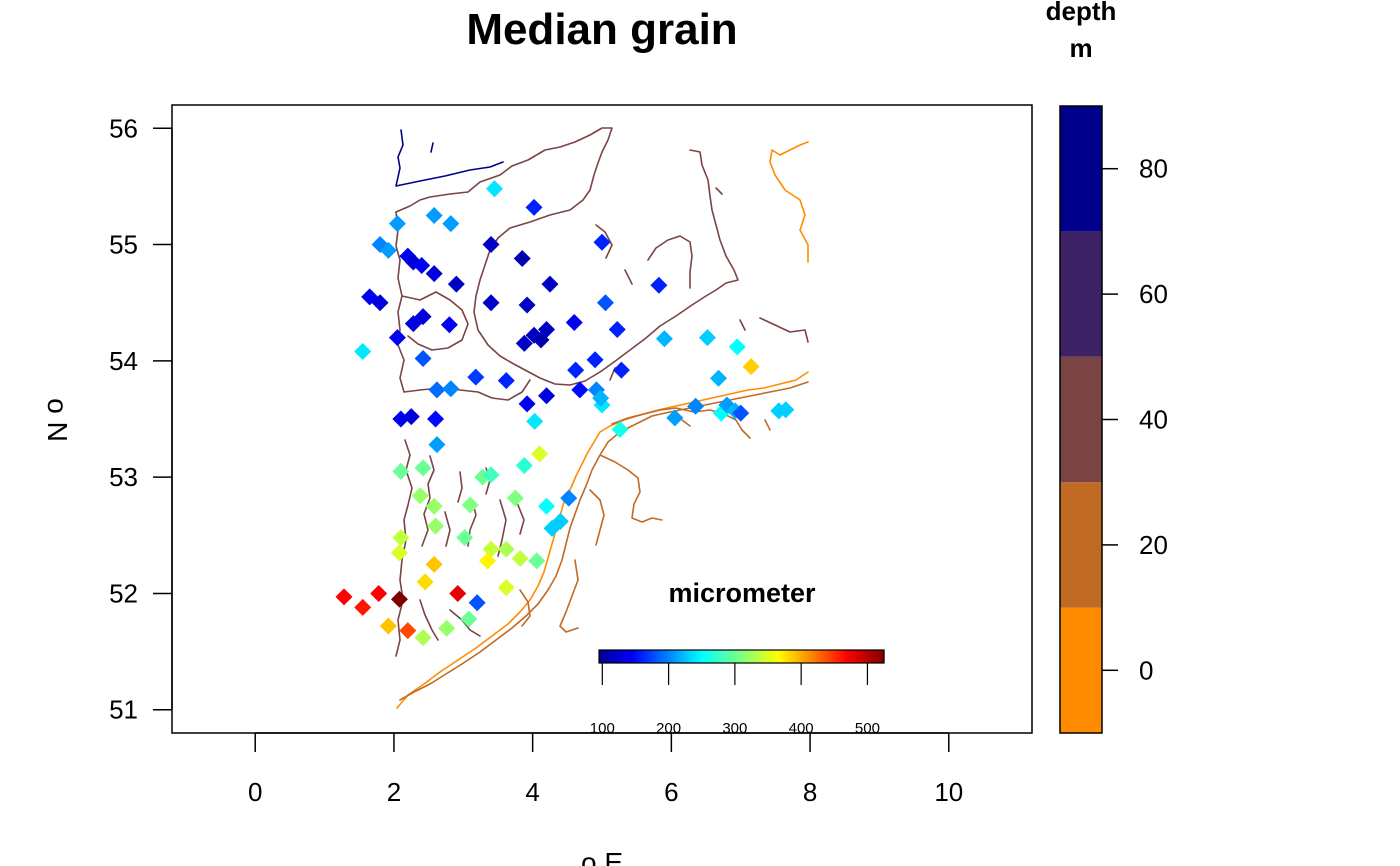  What do you see at coordinates (602, 728) in the screenshot?
I see `grain-legend-tick-label: 100` at bounding box center [602, 728].